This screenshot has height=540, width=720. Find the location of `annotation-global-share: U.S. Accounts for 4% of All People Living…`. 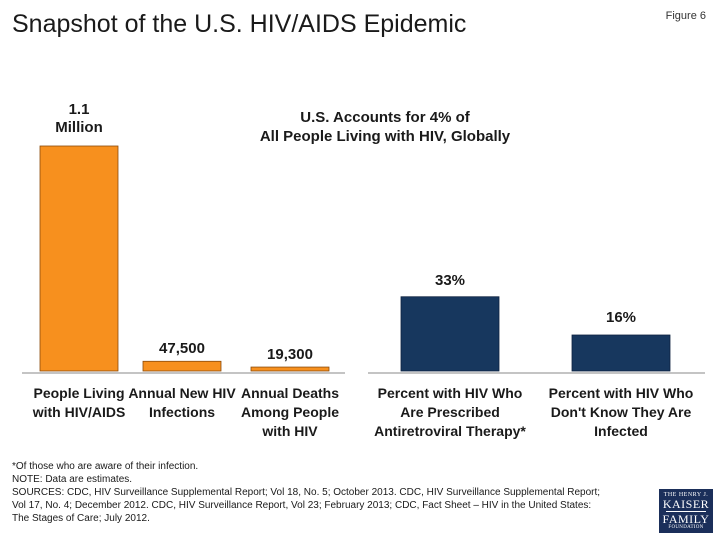

annotation-global-share: U.S. Accounts for 4% of All People Living… is located at coordinates (385, 127).